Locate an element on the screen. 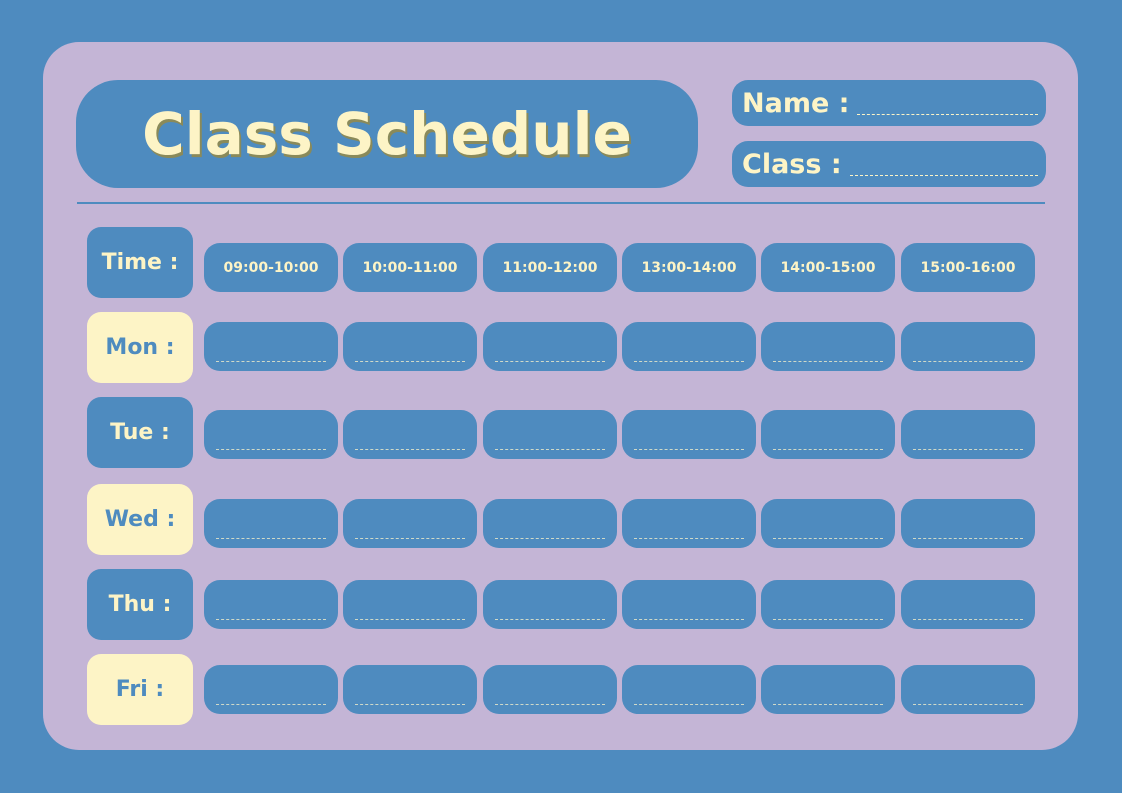 The height and width of the screenshot is (793, 1122). time-slot-header: 13:00-14:00 is located at coordinates (689, 267).